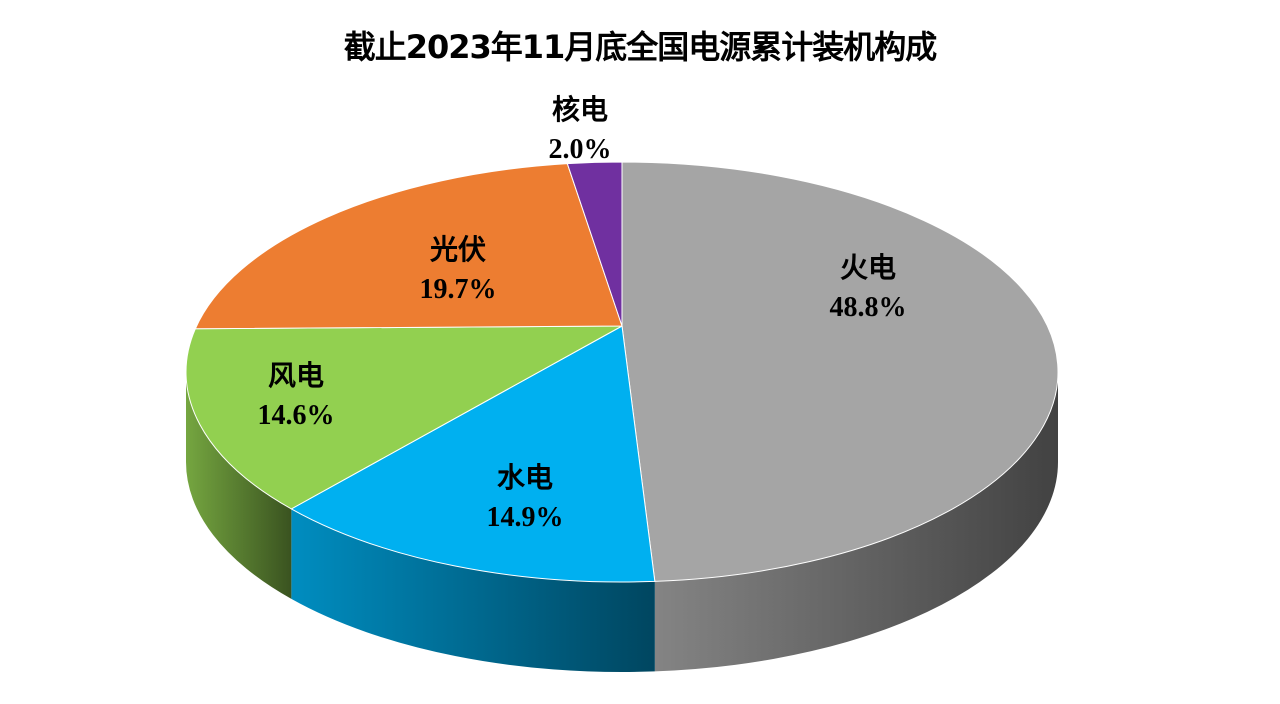  Describe the element at coordinates (640, 47) in the screenshot. I see `chart-title: 截止2023年11月底全国电源累计装机构成` at that location.